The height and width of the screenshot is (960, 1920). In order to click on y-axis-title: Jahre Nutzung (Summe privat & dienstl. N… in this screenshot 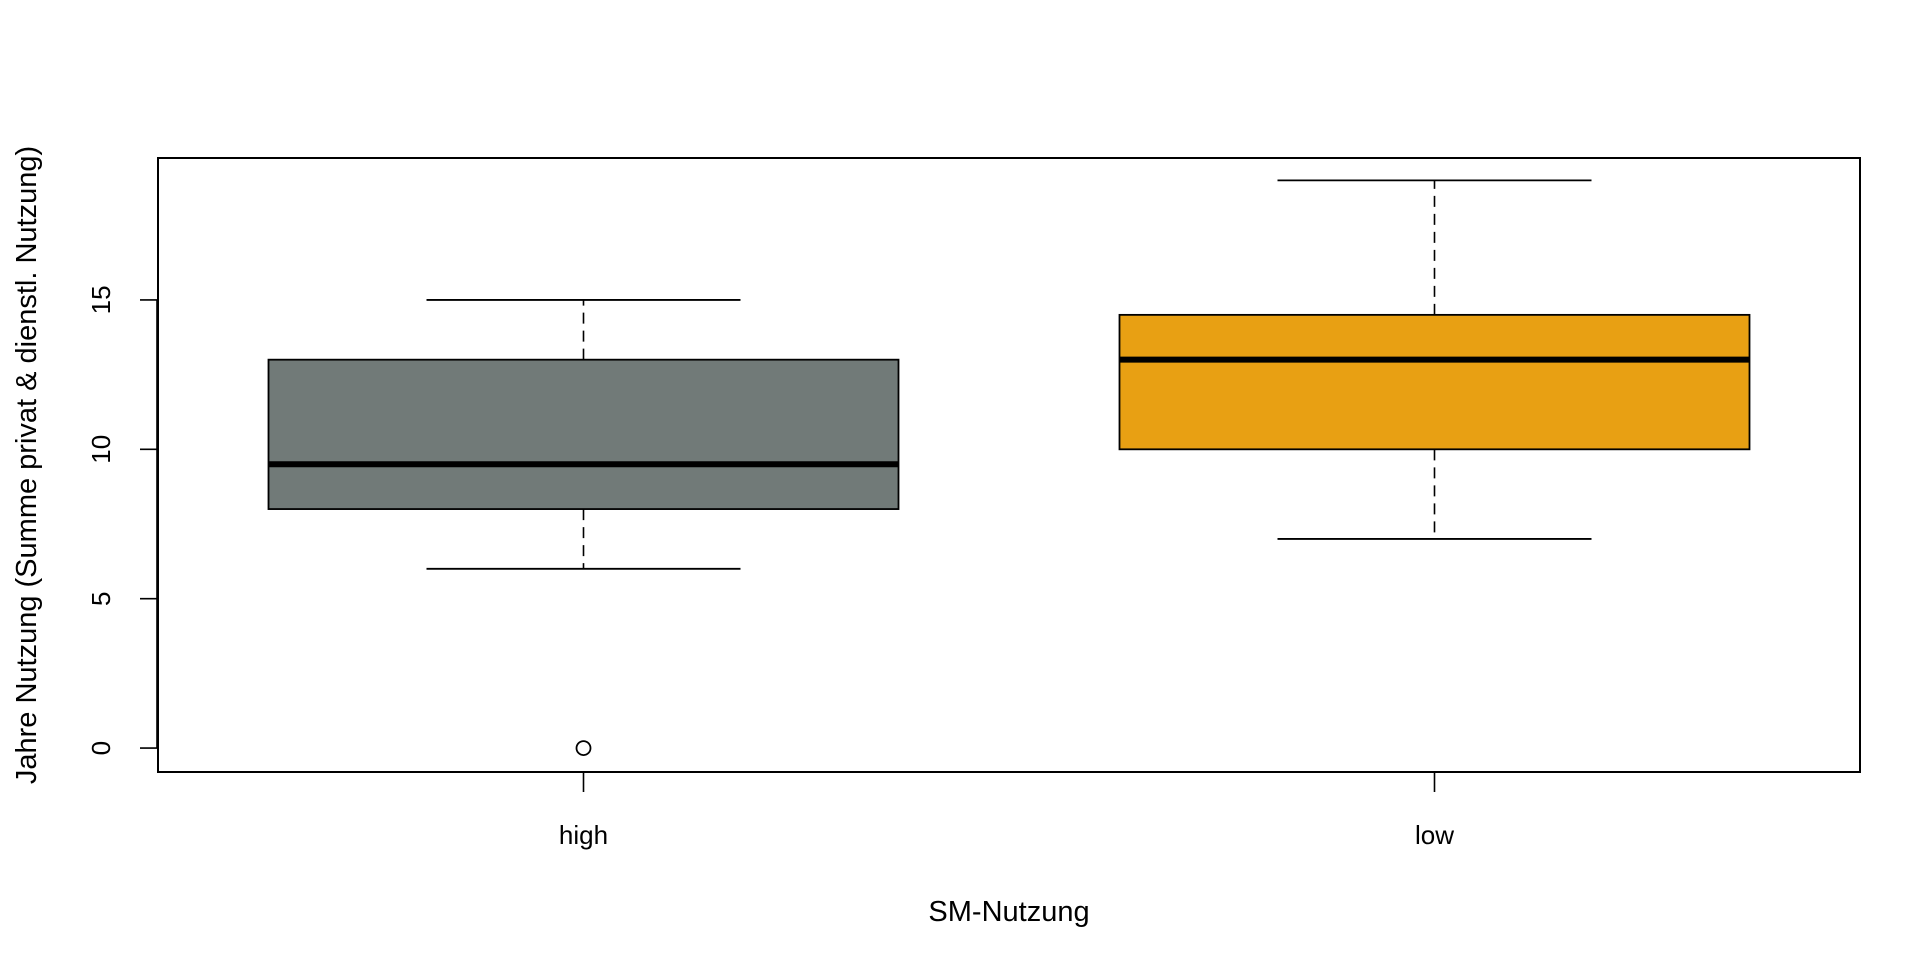, I will do `click(27, 465)`.